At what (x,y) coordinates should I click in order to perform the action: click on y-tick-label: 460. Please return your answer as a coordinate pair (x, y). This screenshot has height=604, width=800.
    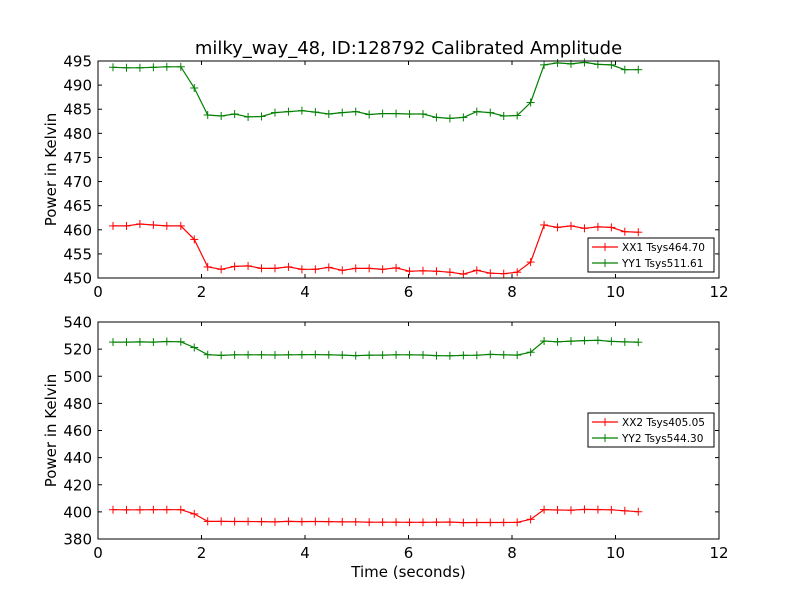
    Looking at the image, I should click on (77, 230).